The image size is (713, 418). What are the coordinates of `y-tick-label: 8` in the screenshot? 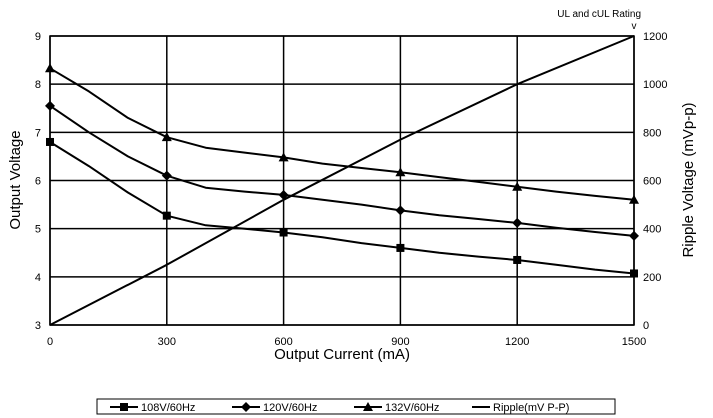 It's located at (38, 85).